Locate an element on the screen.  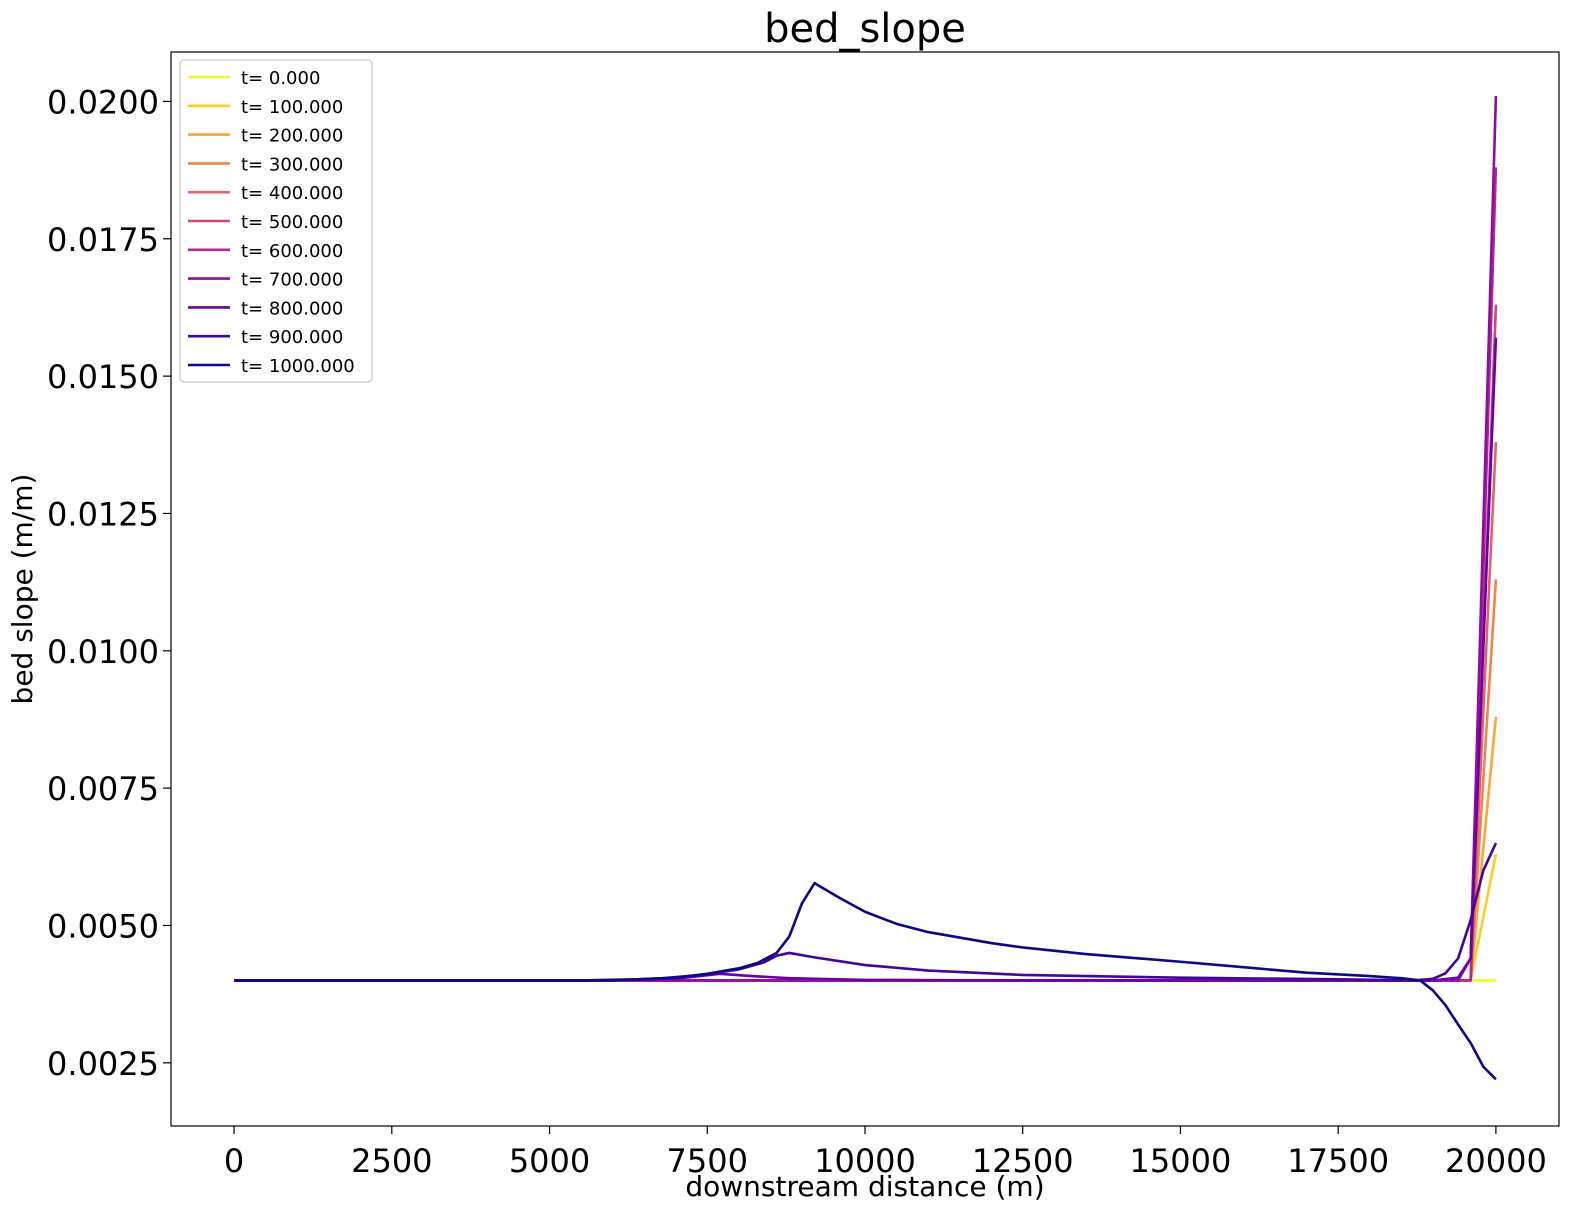
legend-entry: t= 400.000 is located at coordinates (265, 193).